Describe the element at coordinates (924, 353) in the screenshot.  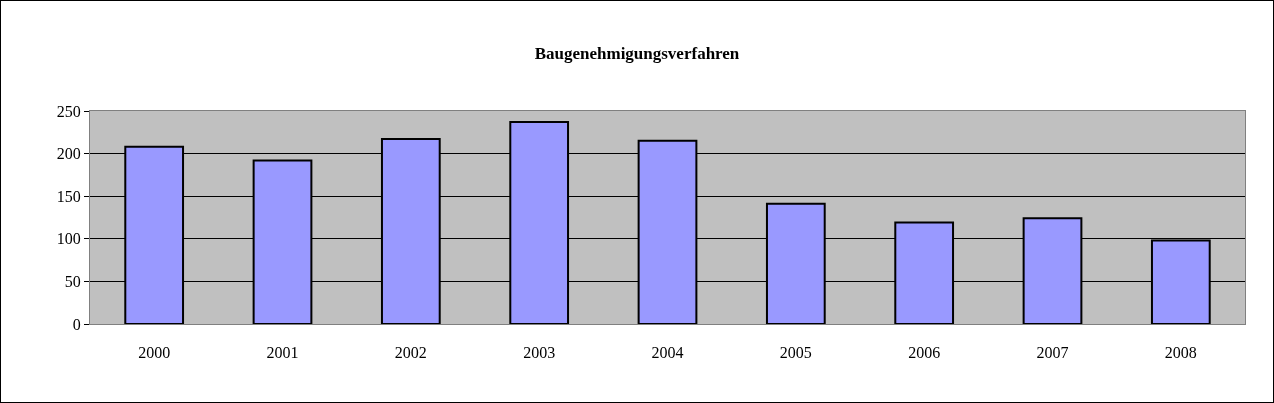
I see `x-tick-label: 2006` at that location.